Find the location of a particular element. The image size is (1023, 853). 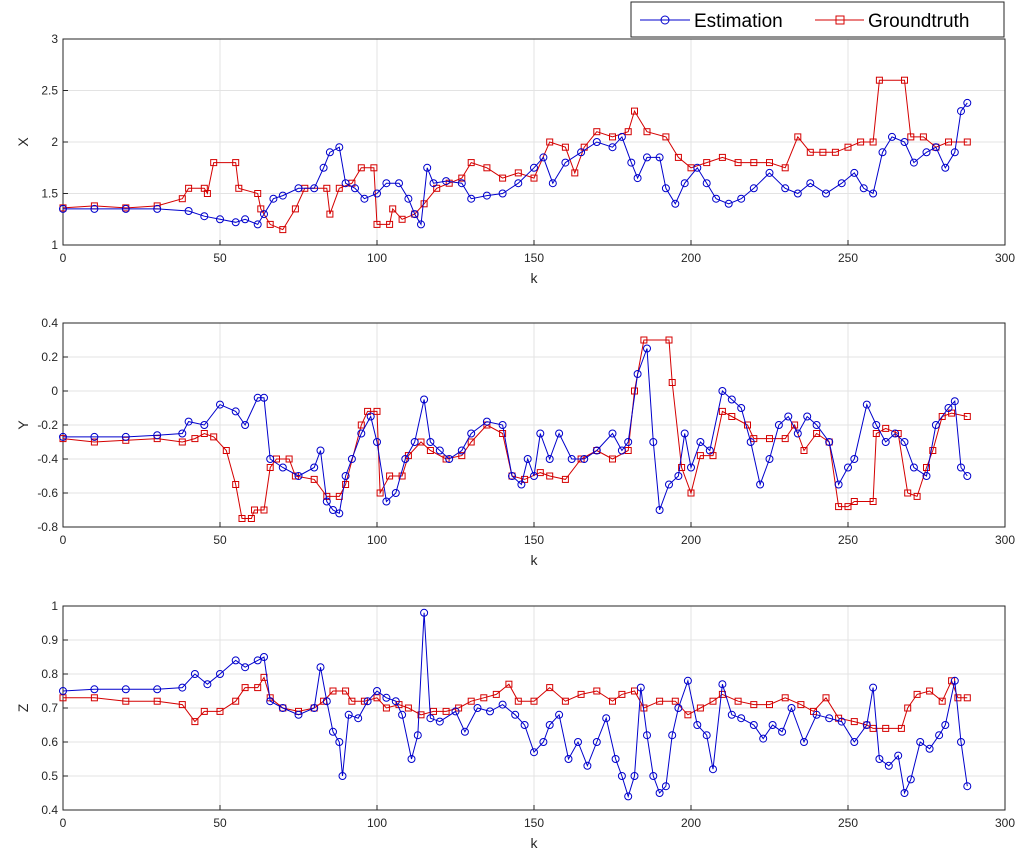

z-xtick-label: 0 is located at coordinates (63, 823).